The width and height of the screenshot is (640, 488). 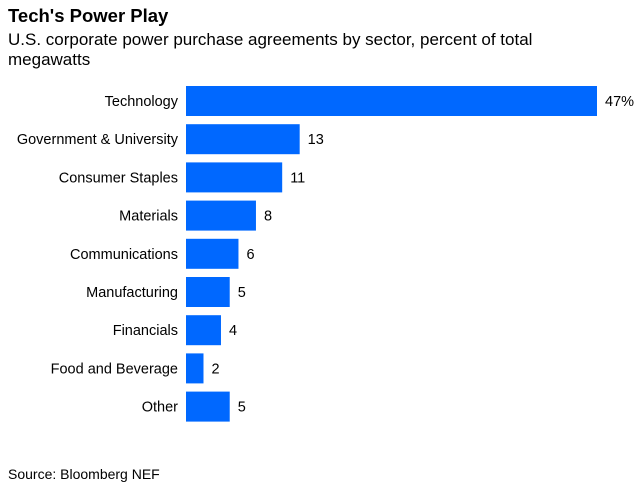 What do you see at coordinates (160, 408) in the screenshot?
I see `category-label: Other` at bounding box center [160, 408].